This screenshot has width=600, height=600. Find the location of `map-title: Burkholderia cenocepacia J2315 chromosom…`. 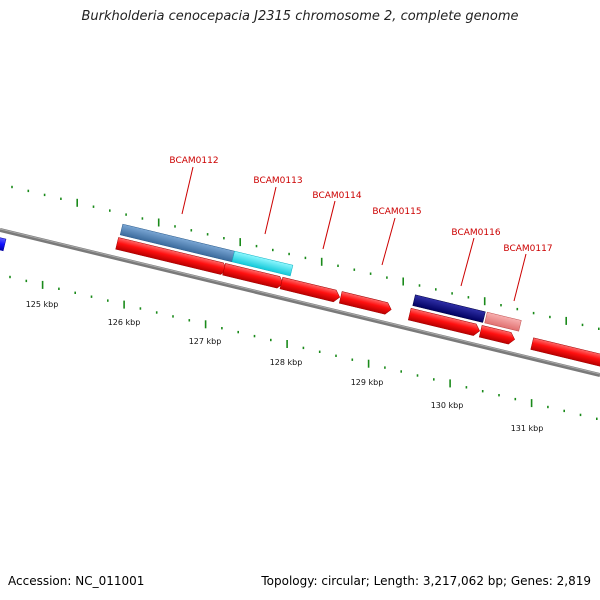

map-title: Burkholderia cenocepacia J2315 chromosom… is located at coordinates (300, 16).